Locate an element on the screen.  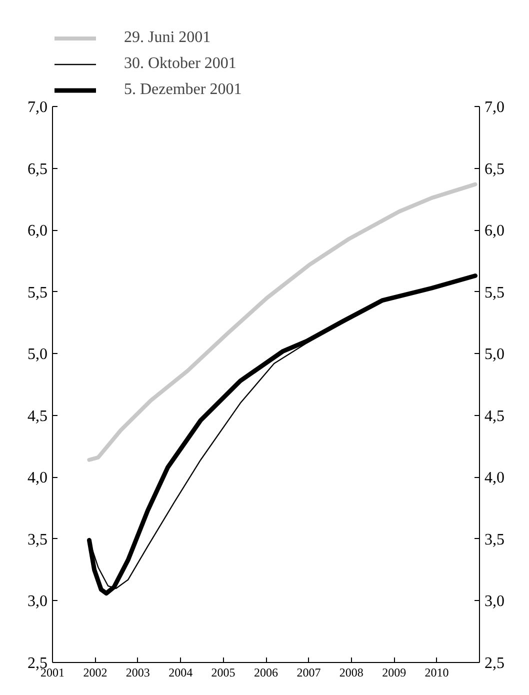
y2-tick-label: 5,0 is located at coordinates (494, 355).